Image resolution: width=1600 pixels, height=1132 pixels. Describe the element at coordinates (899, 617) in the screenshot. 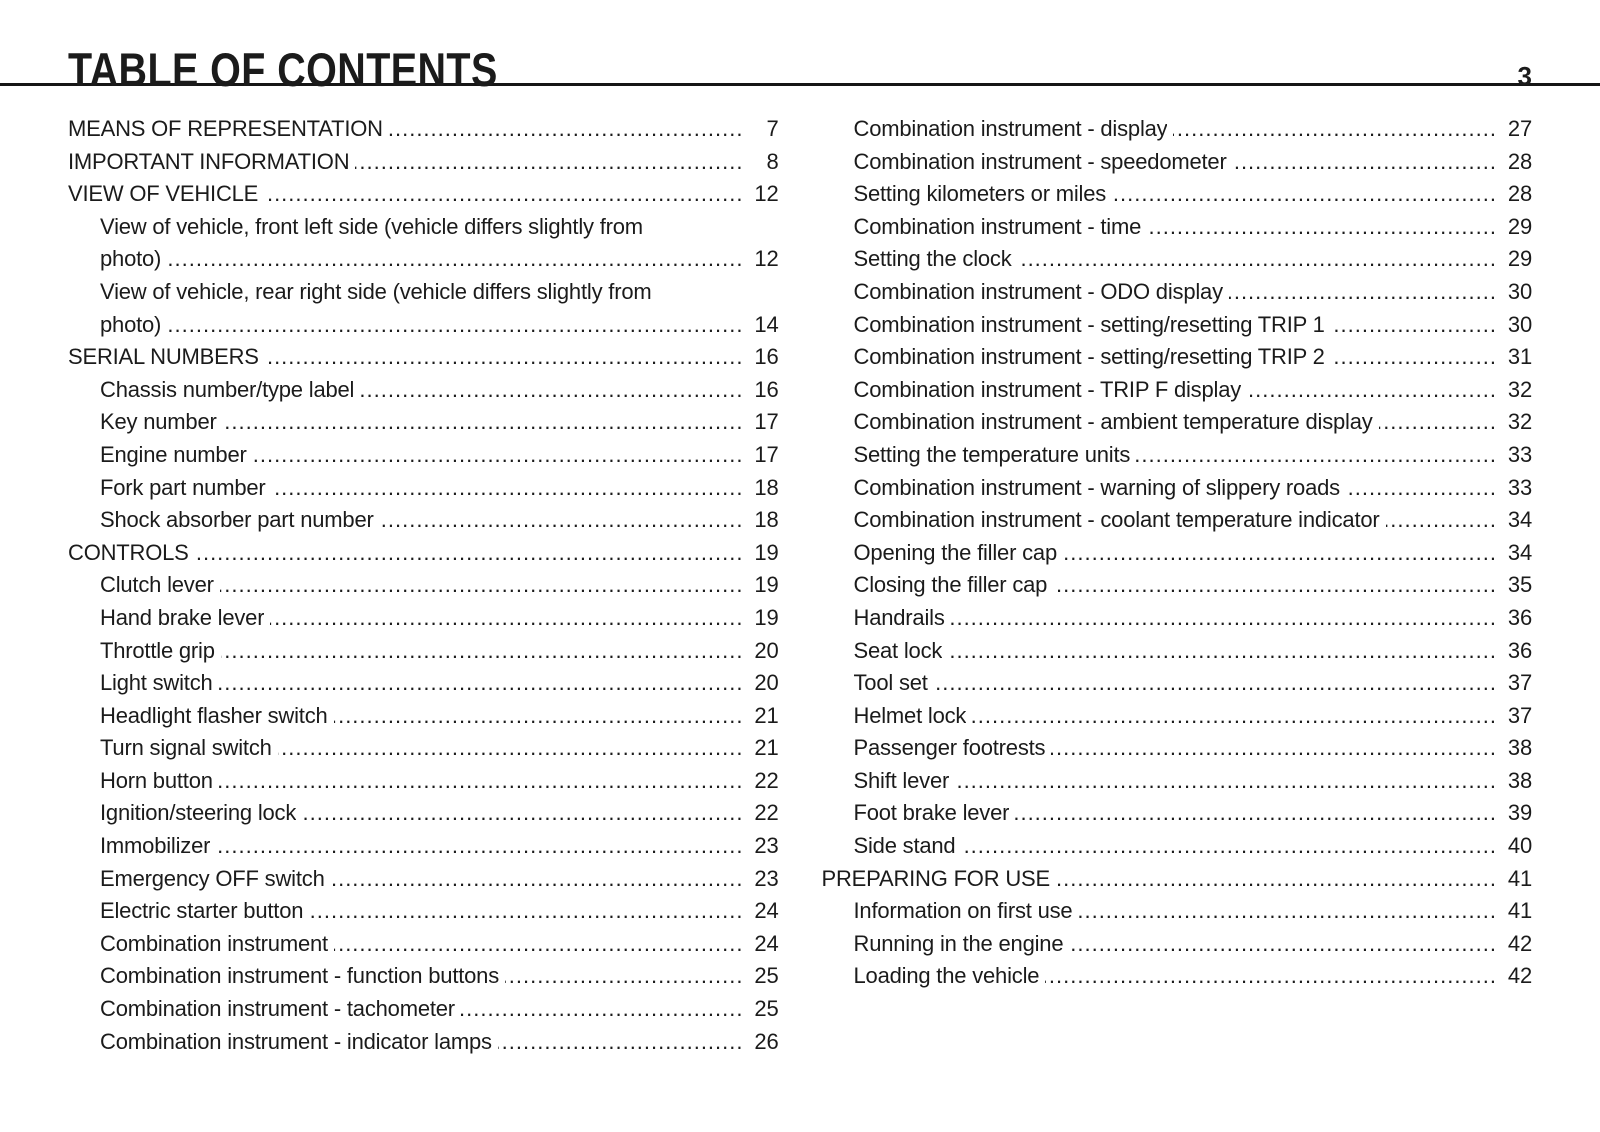

I see `toc-entry-label: Handrails` at that location.